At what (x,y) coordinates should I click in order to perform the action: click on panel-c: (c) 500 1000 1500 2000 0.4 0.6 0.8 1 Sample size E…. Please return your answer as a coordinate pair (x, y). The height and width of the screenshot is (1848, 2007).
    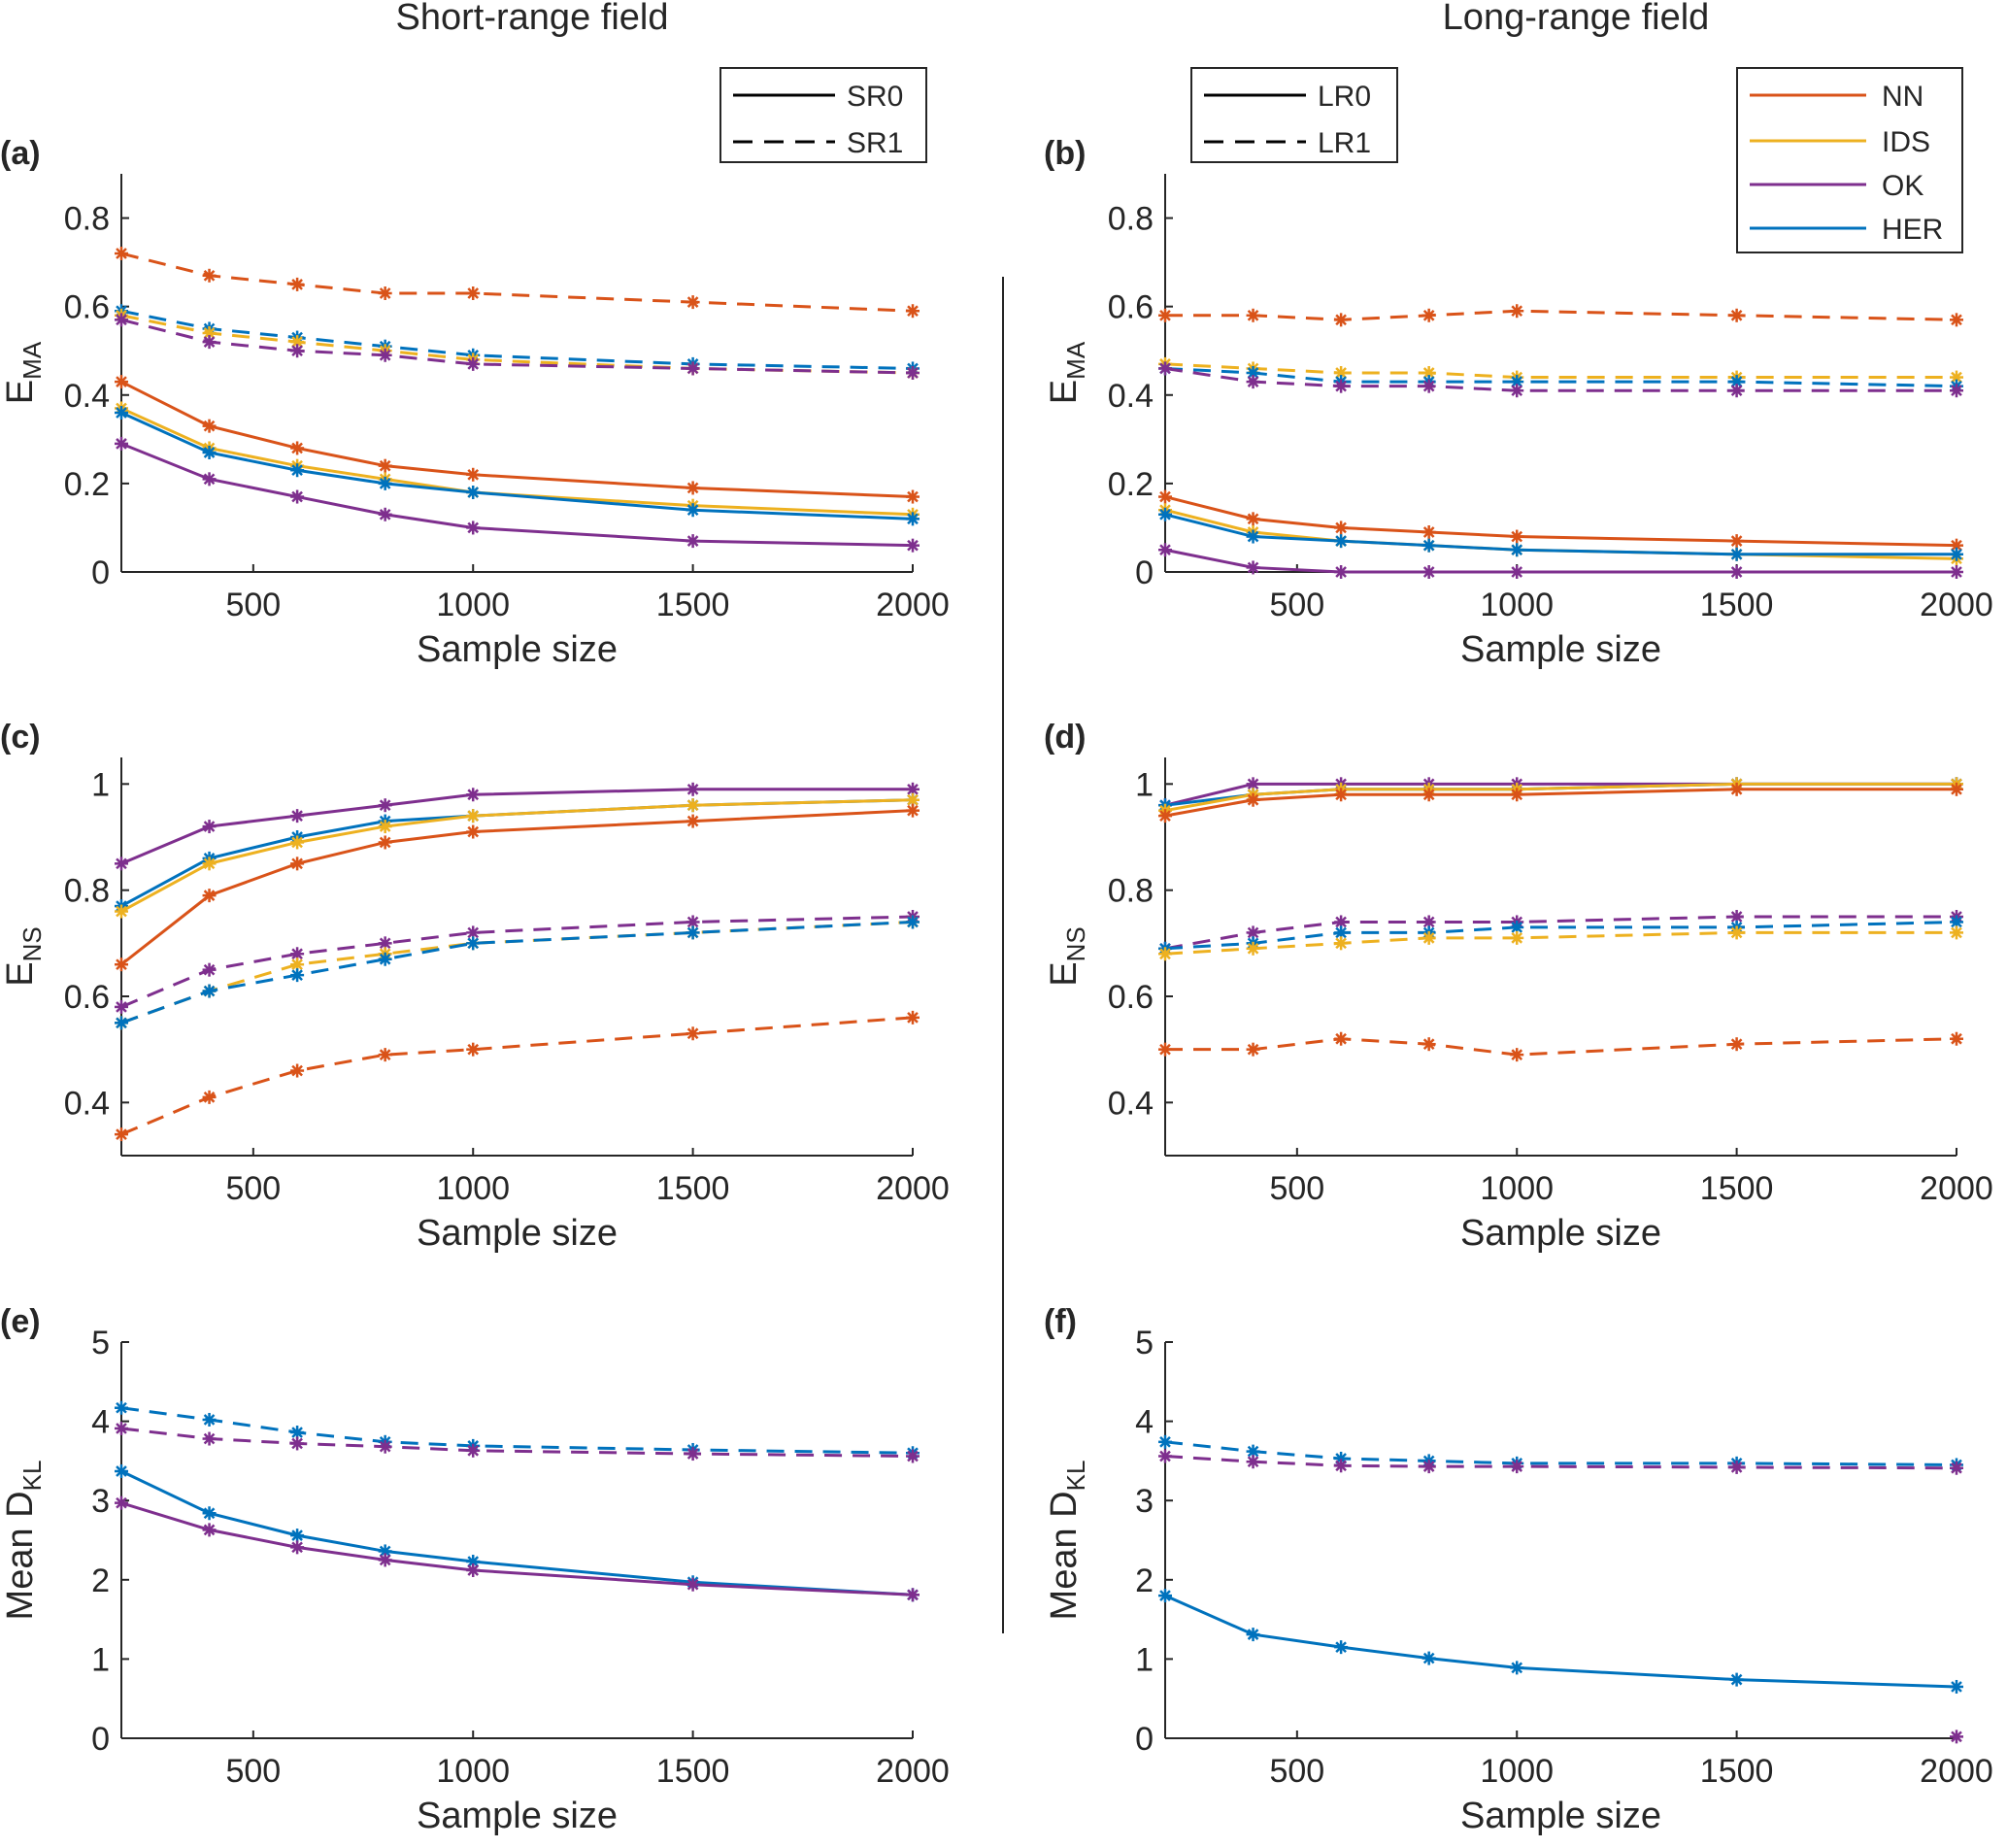
    Looking at the image, I should click on (475, 986).